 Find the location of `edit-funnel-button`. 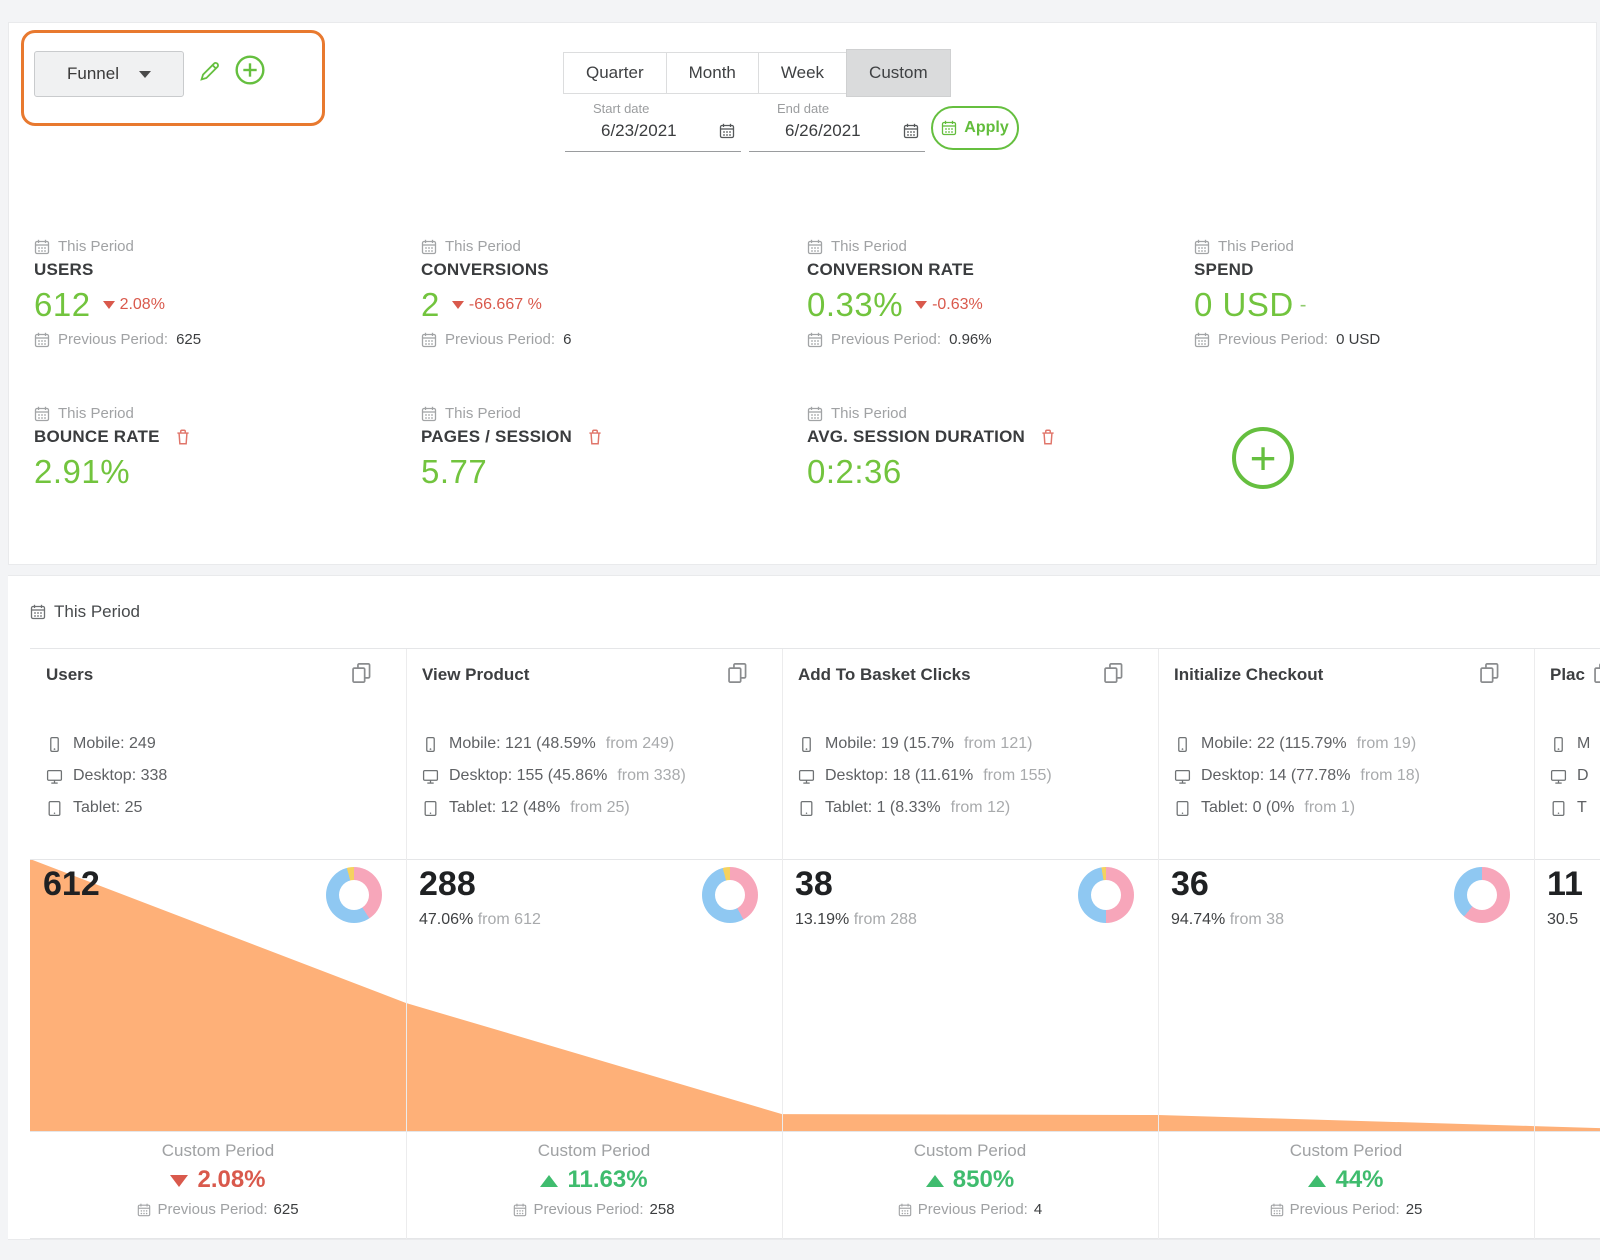

edit-funnel-button is located at coordinates (210, 71).